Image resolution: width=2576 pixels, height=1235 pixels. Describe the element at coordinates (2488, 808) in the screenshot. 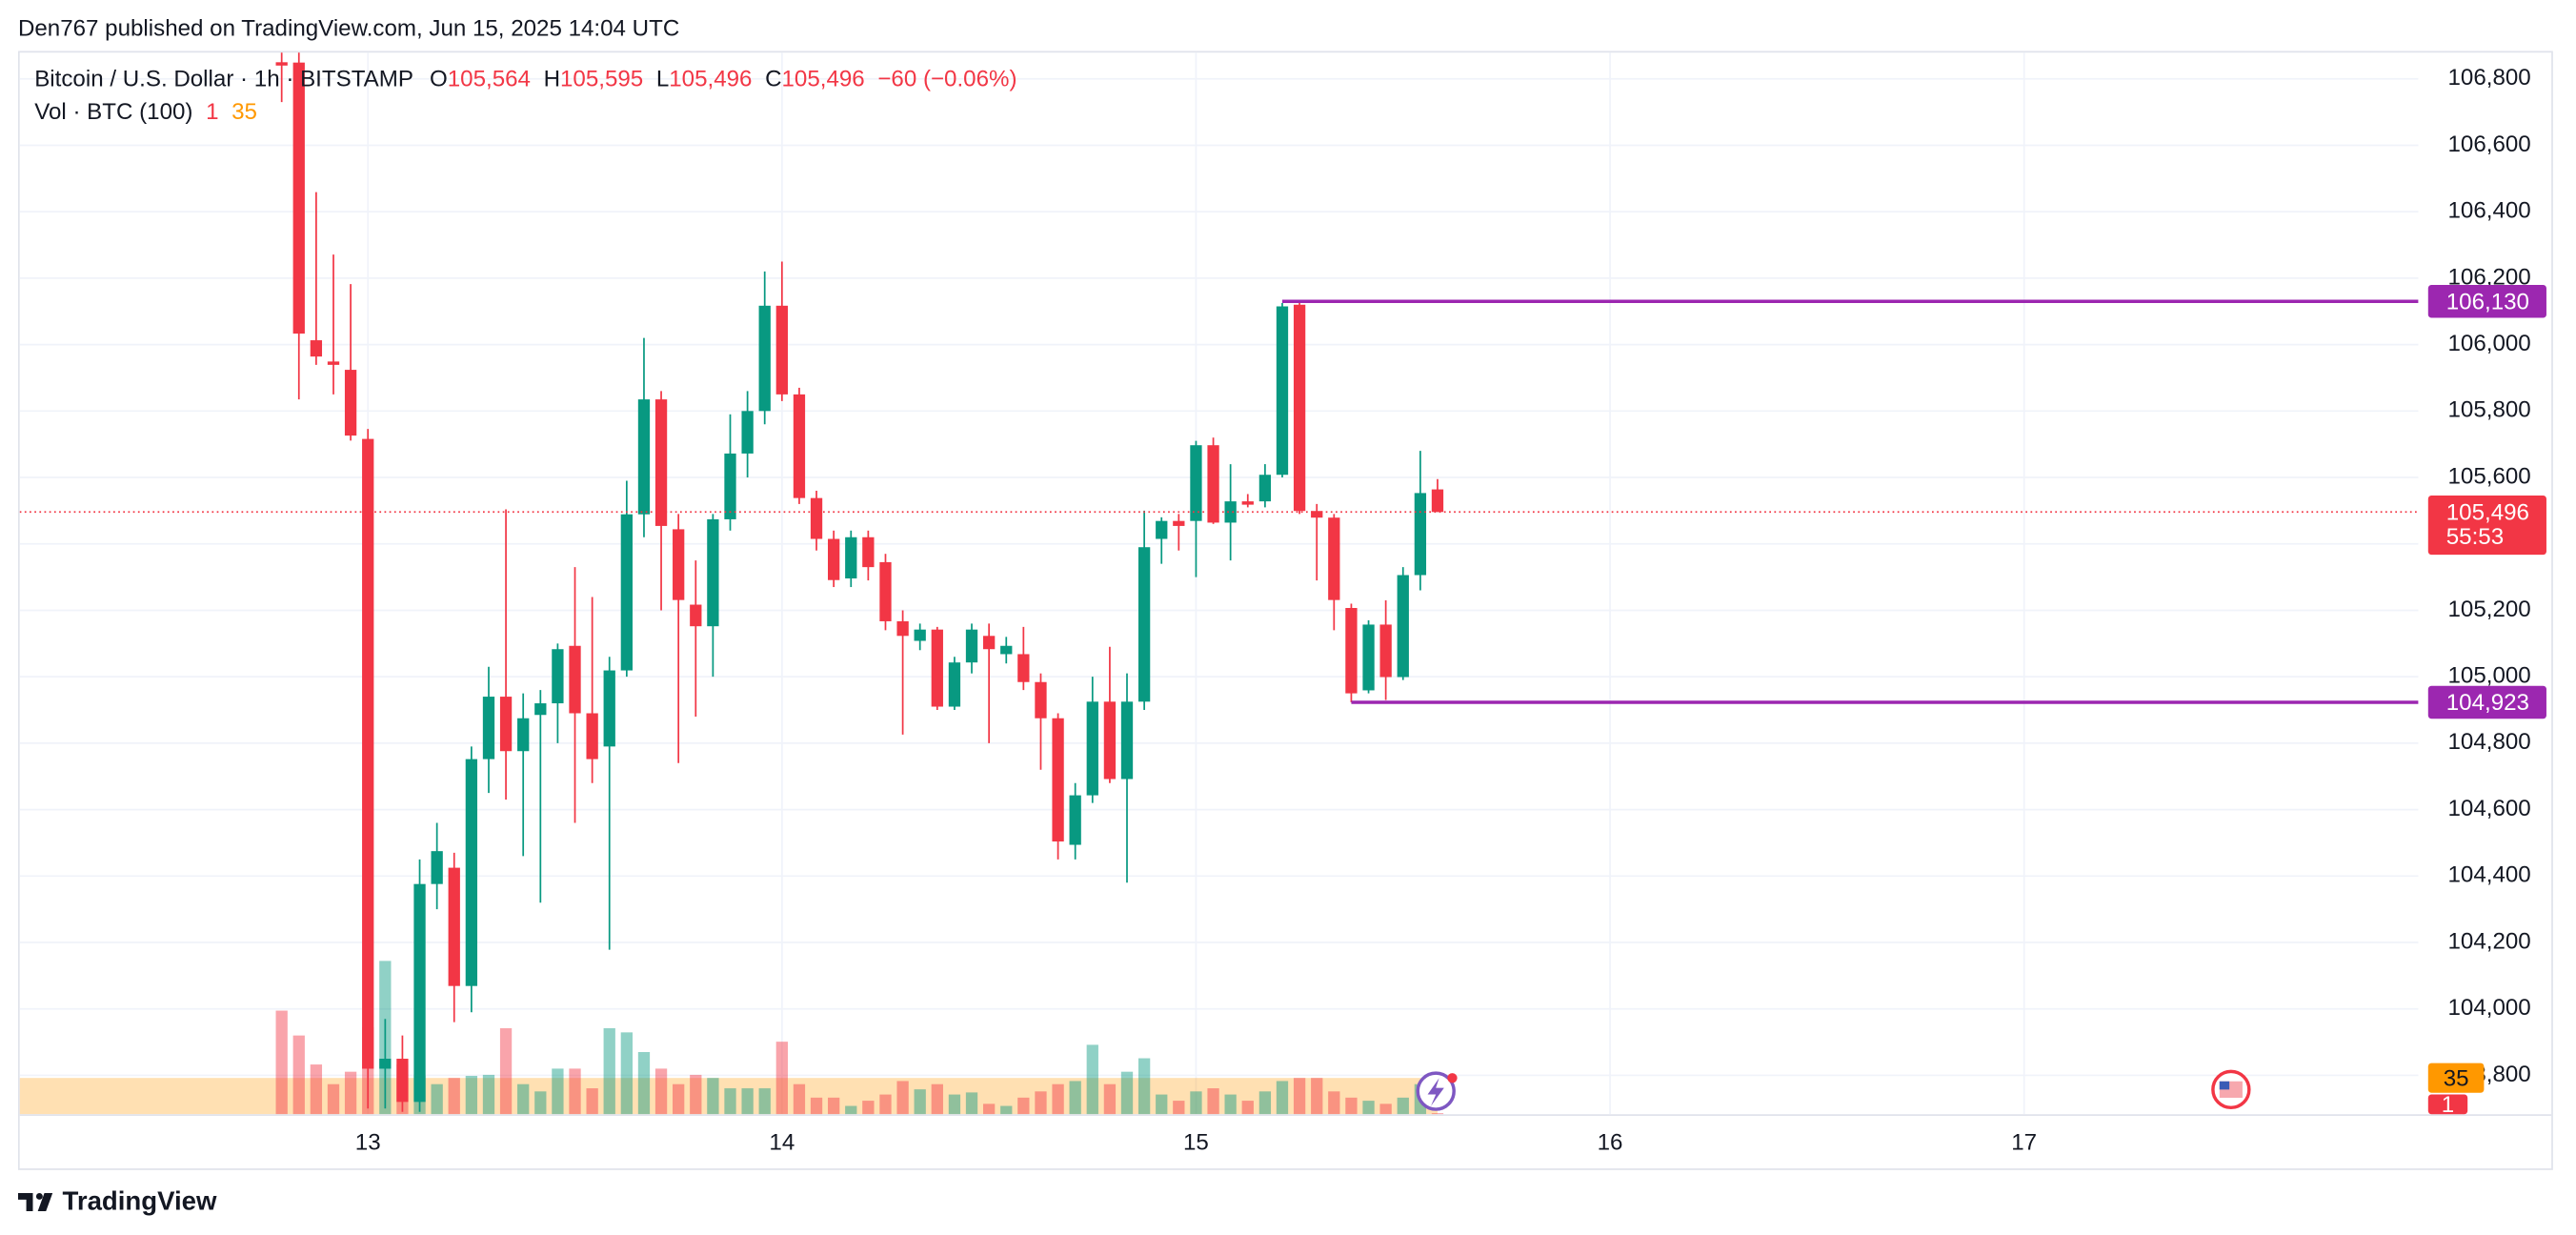

I see `y-tick-label: 104,600` at that location.